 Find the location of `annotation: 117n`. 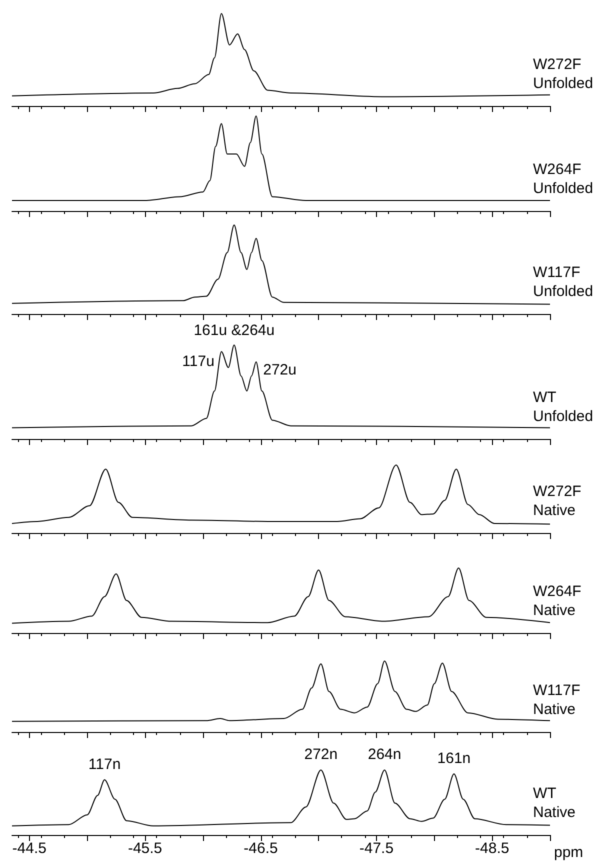

annotation: 117n is located at coordinates (104, 764).